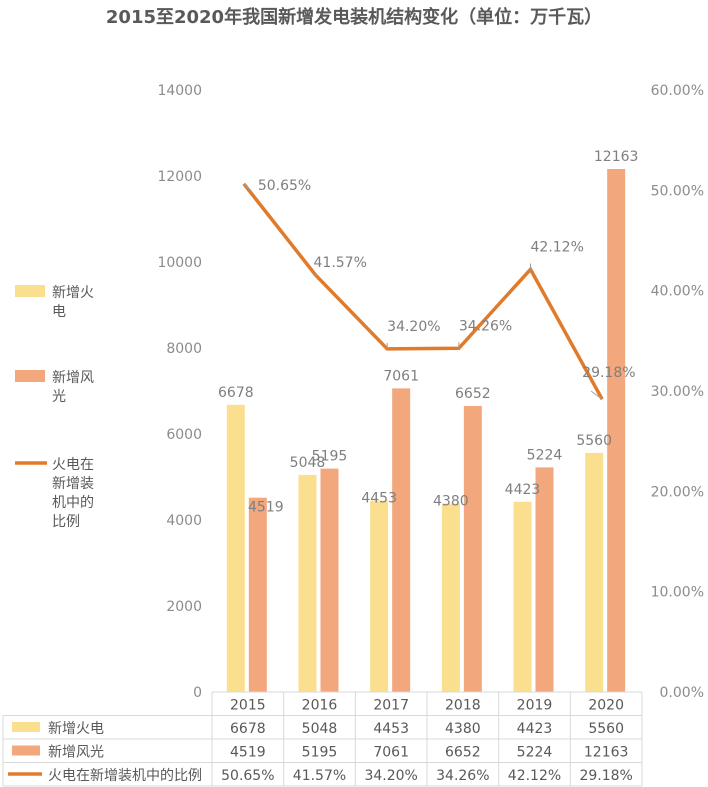 Image resolution: width=708 pixels, height=787 pixels. I want to click on bar-value-label: 5048, so click(308, 463).